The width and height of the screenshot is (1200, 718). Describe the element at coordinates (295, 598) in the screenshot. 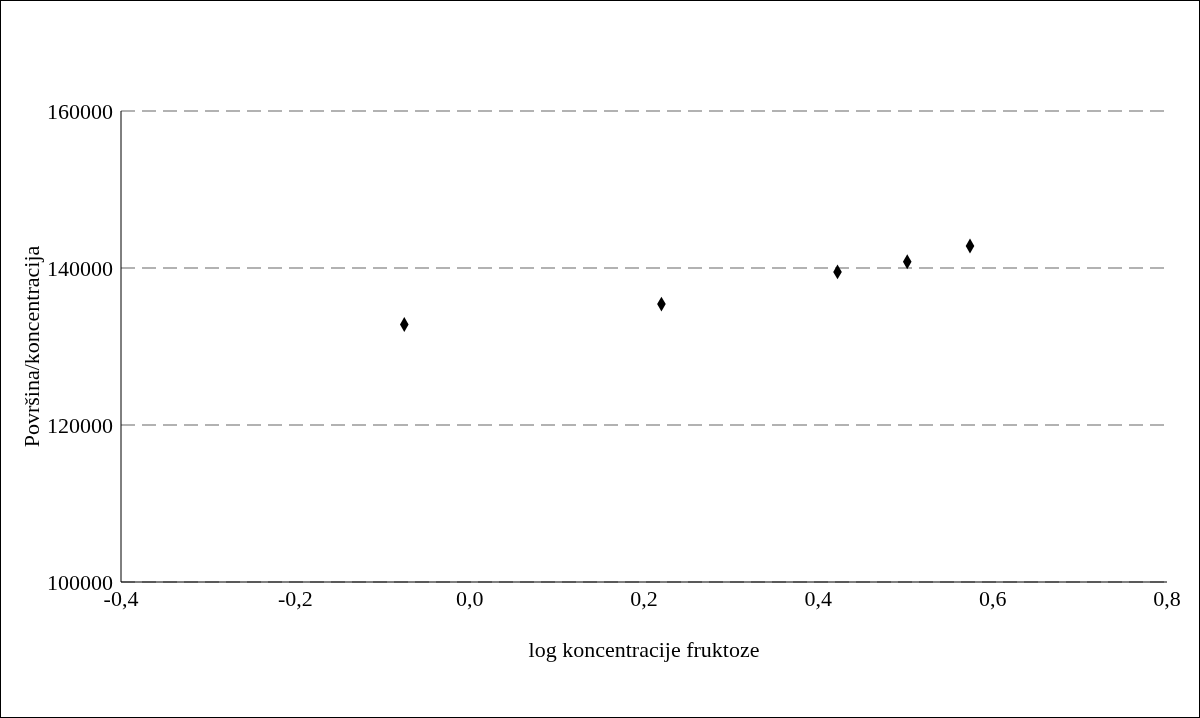

I see `x-tick-label: -0,2` at that location.